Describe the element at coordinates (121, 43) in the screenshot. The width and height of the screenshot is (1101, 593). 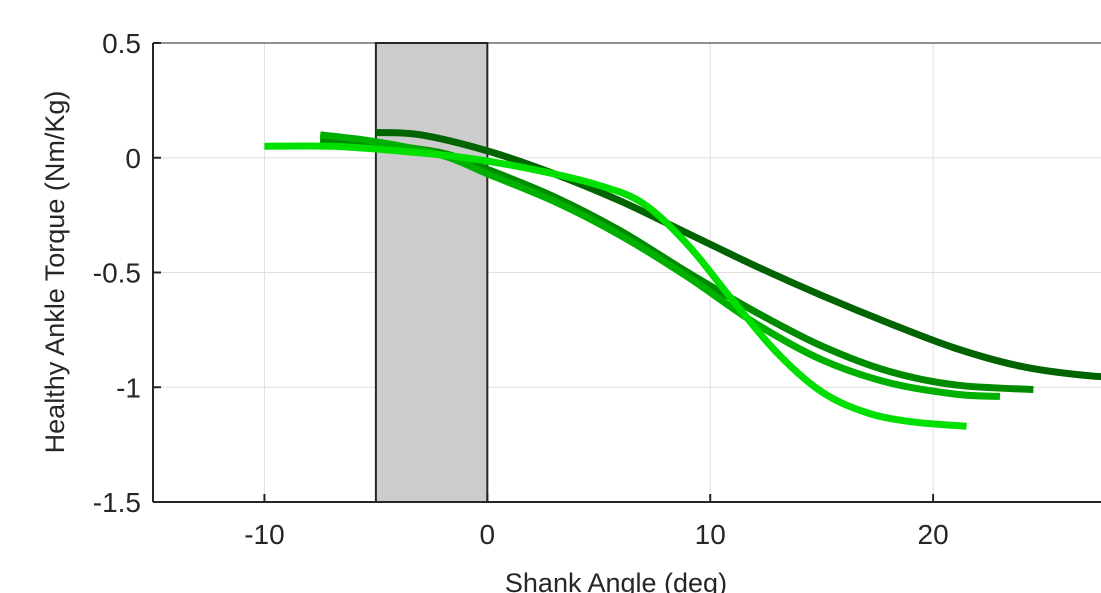
I see `y-tick-label: 0.5` at that location.